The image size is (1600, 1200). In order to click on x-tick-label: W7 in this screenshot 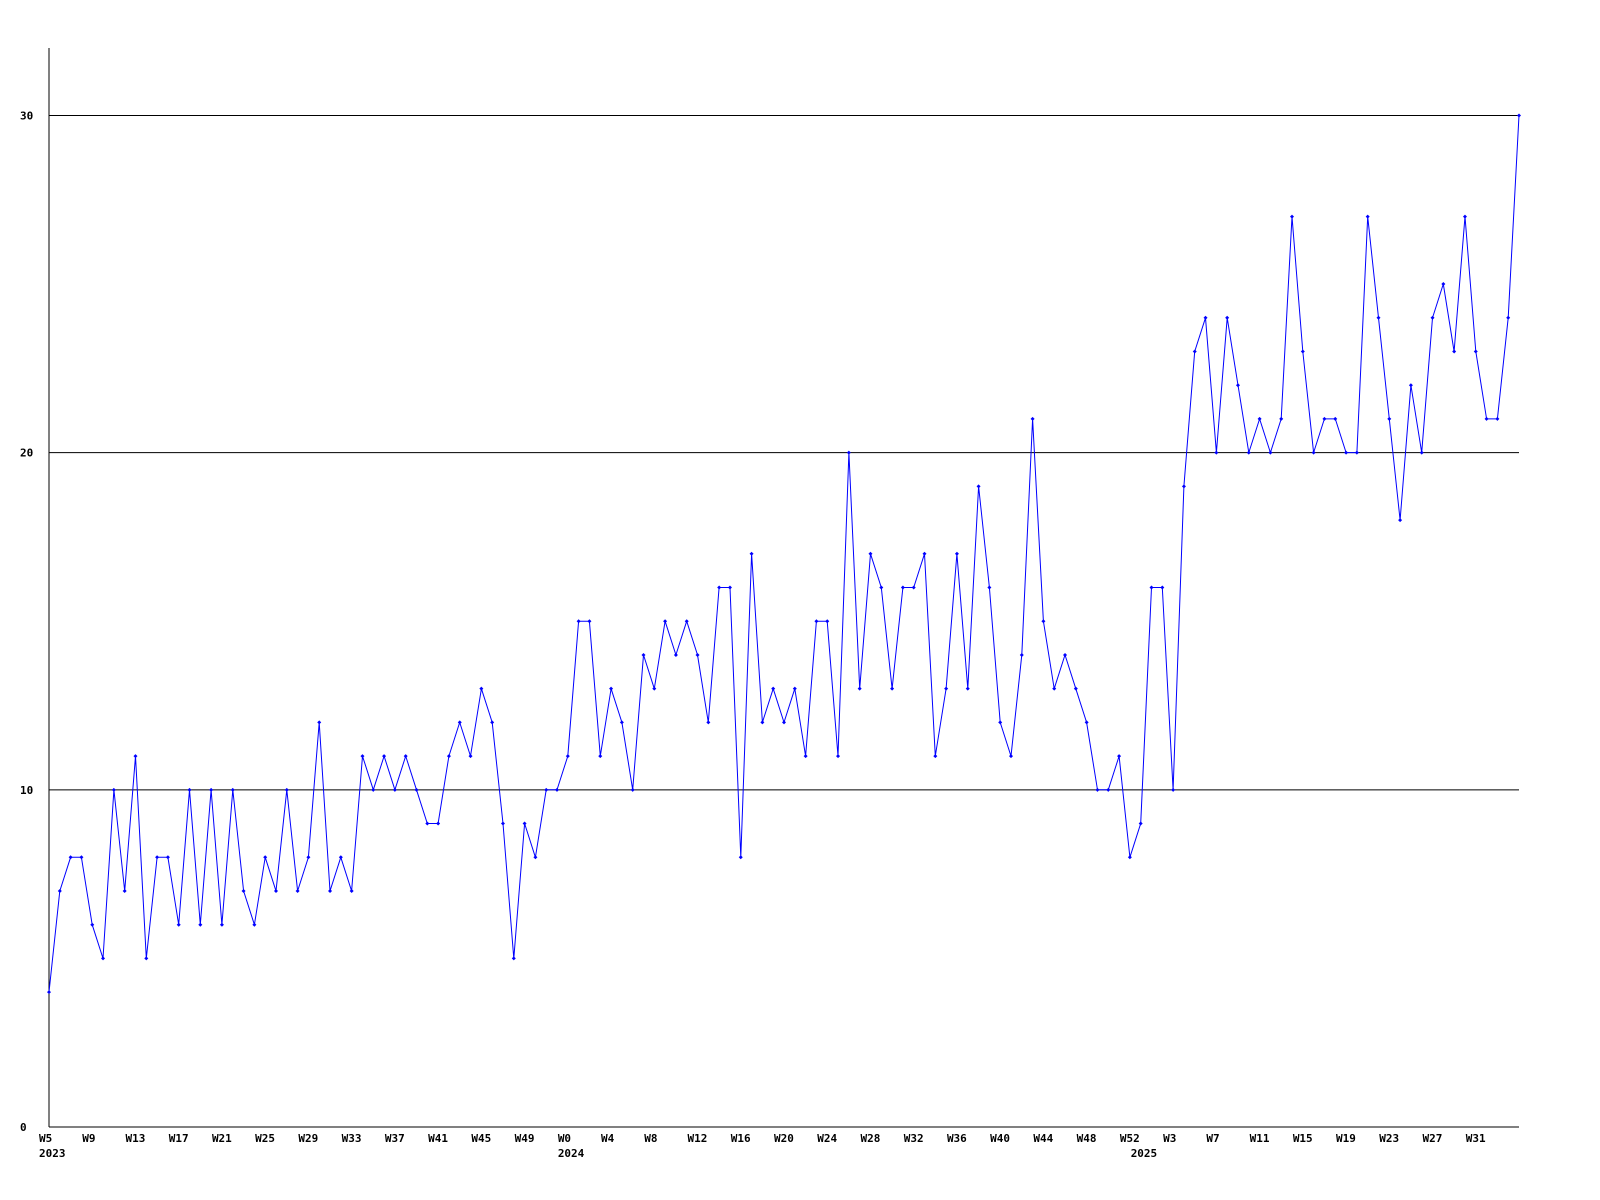, I will do `click(1212, 1138)`.